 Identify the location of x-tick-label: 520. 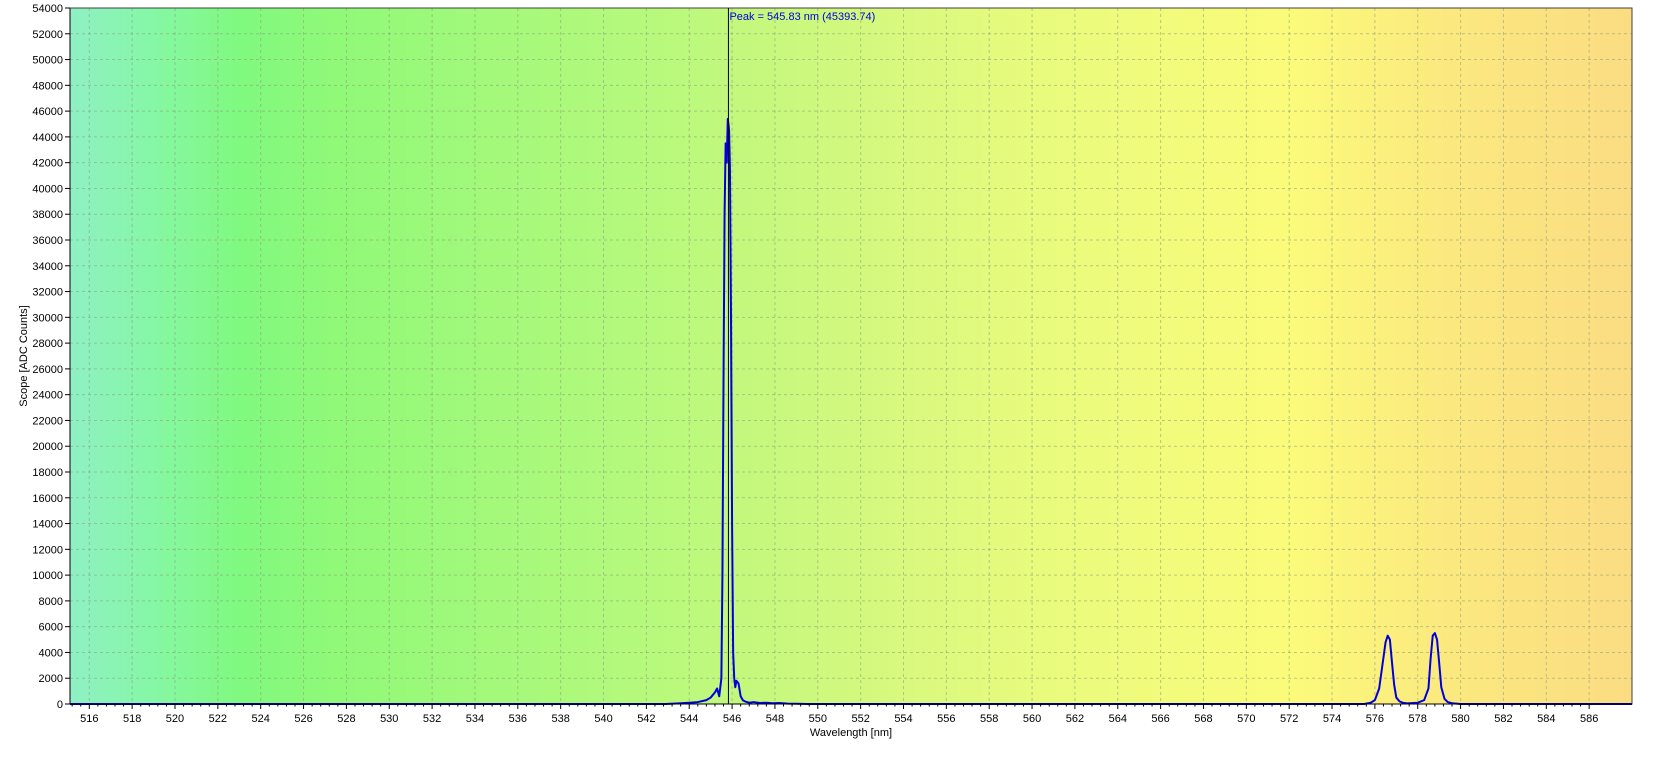
(175, 719).